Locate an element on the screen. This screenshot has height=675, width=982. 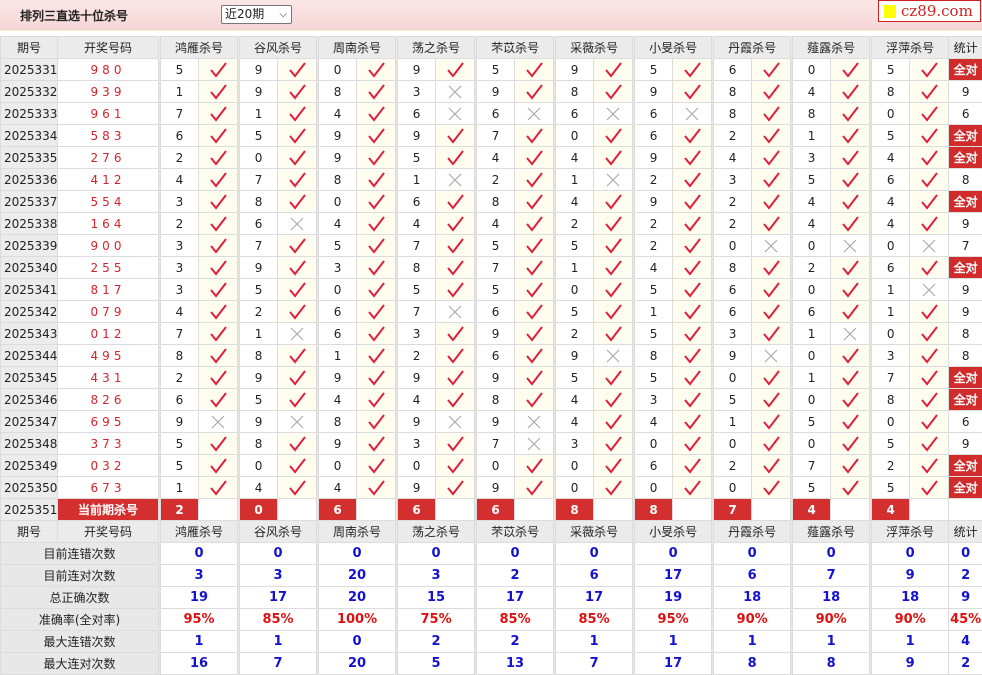
kill-number: 6 is located at coordinates (496, 312).